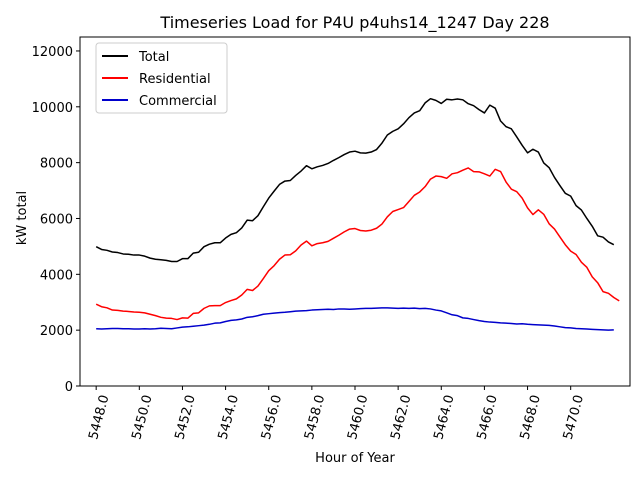 This screenshot has height=480, width=640. Describe the element at coordinates (56, 164) in the screenshot. I see `y-tick-label: 8000` at that location.